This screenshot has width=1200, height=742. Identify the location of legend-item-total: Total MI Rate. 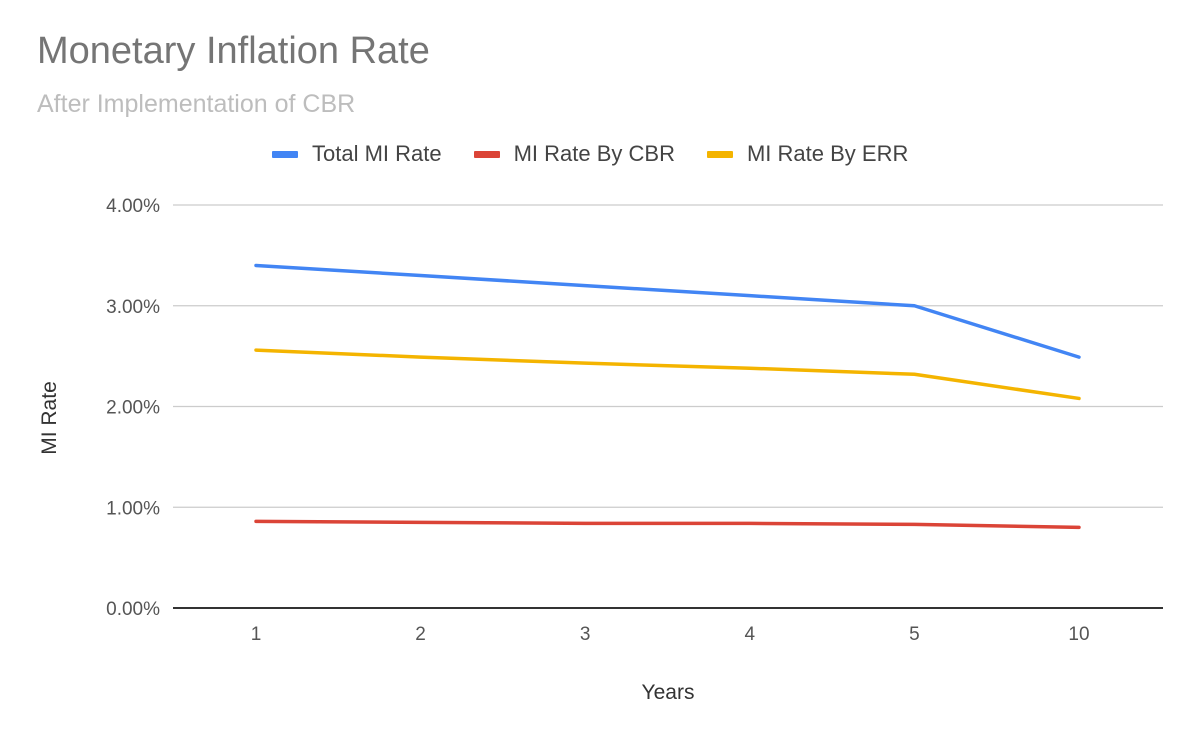
(357, 154).